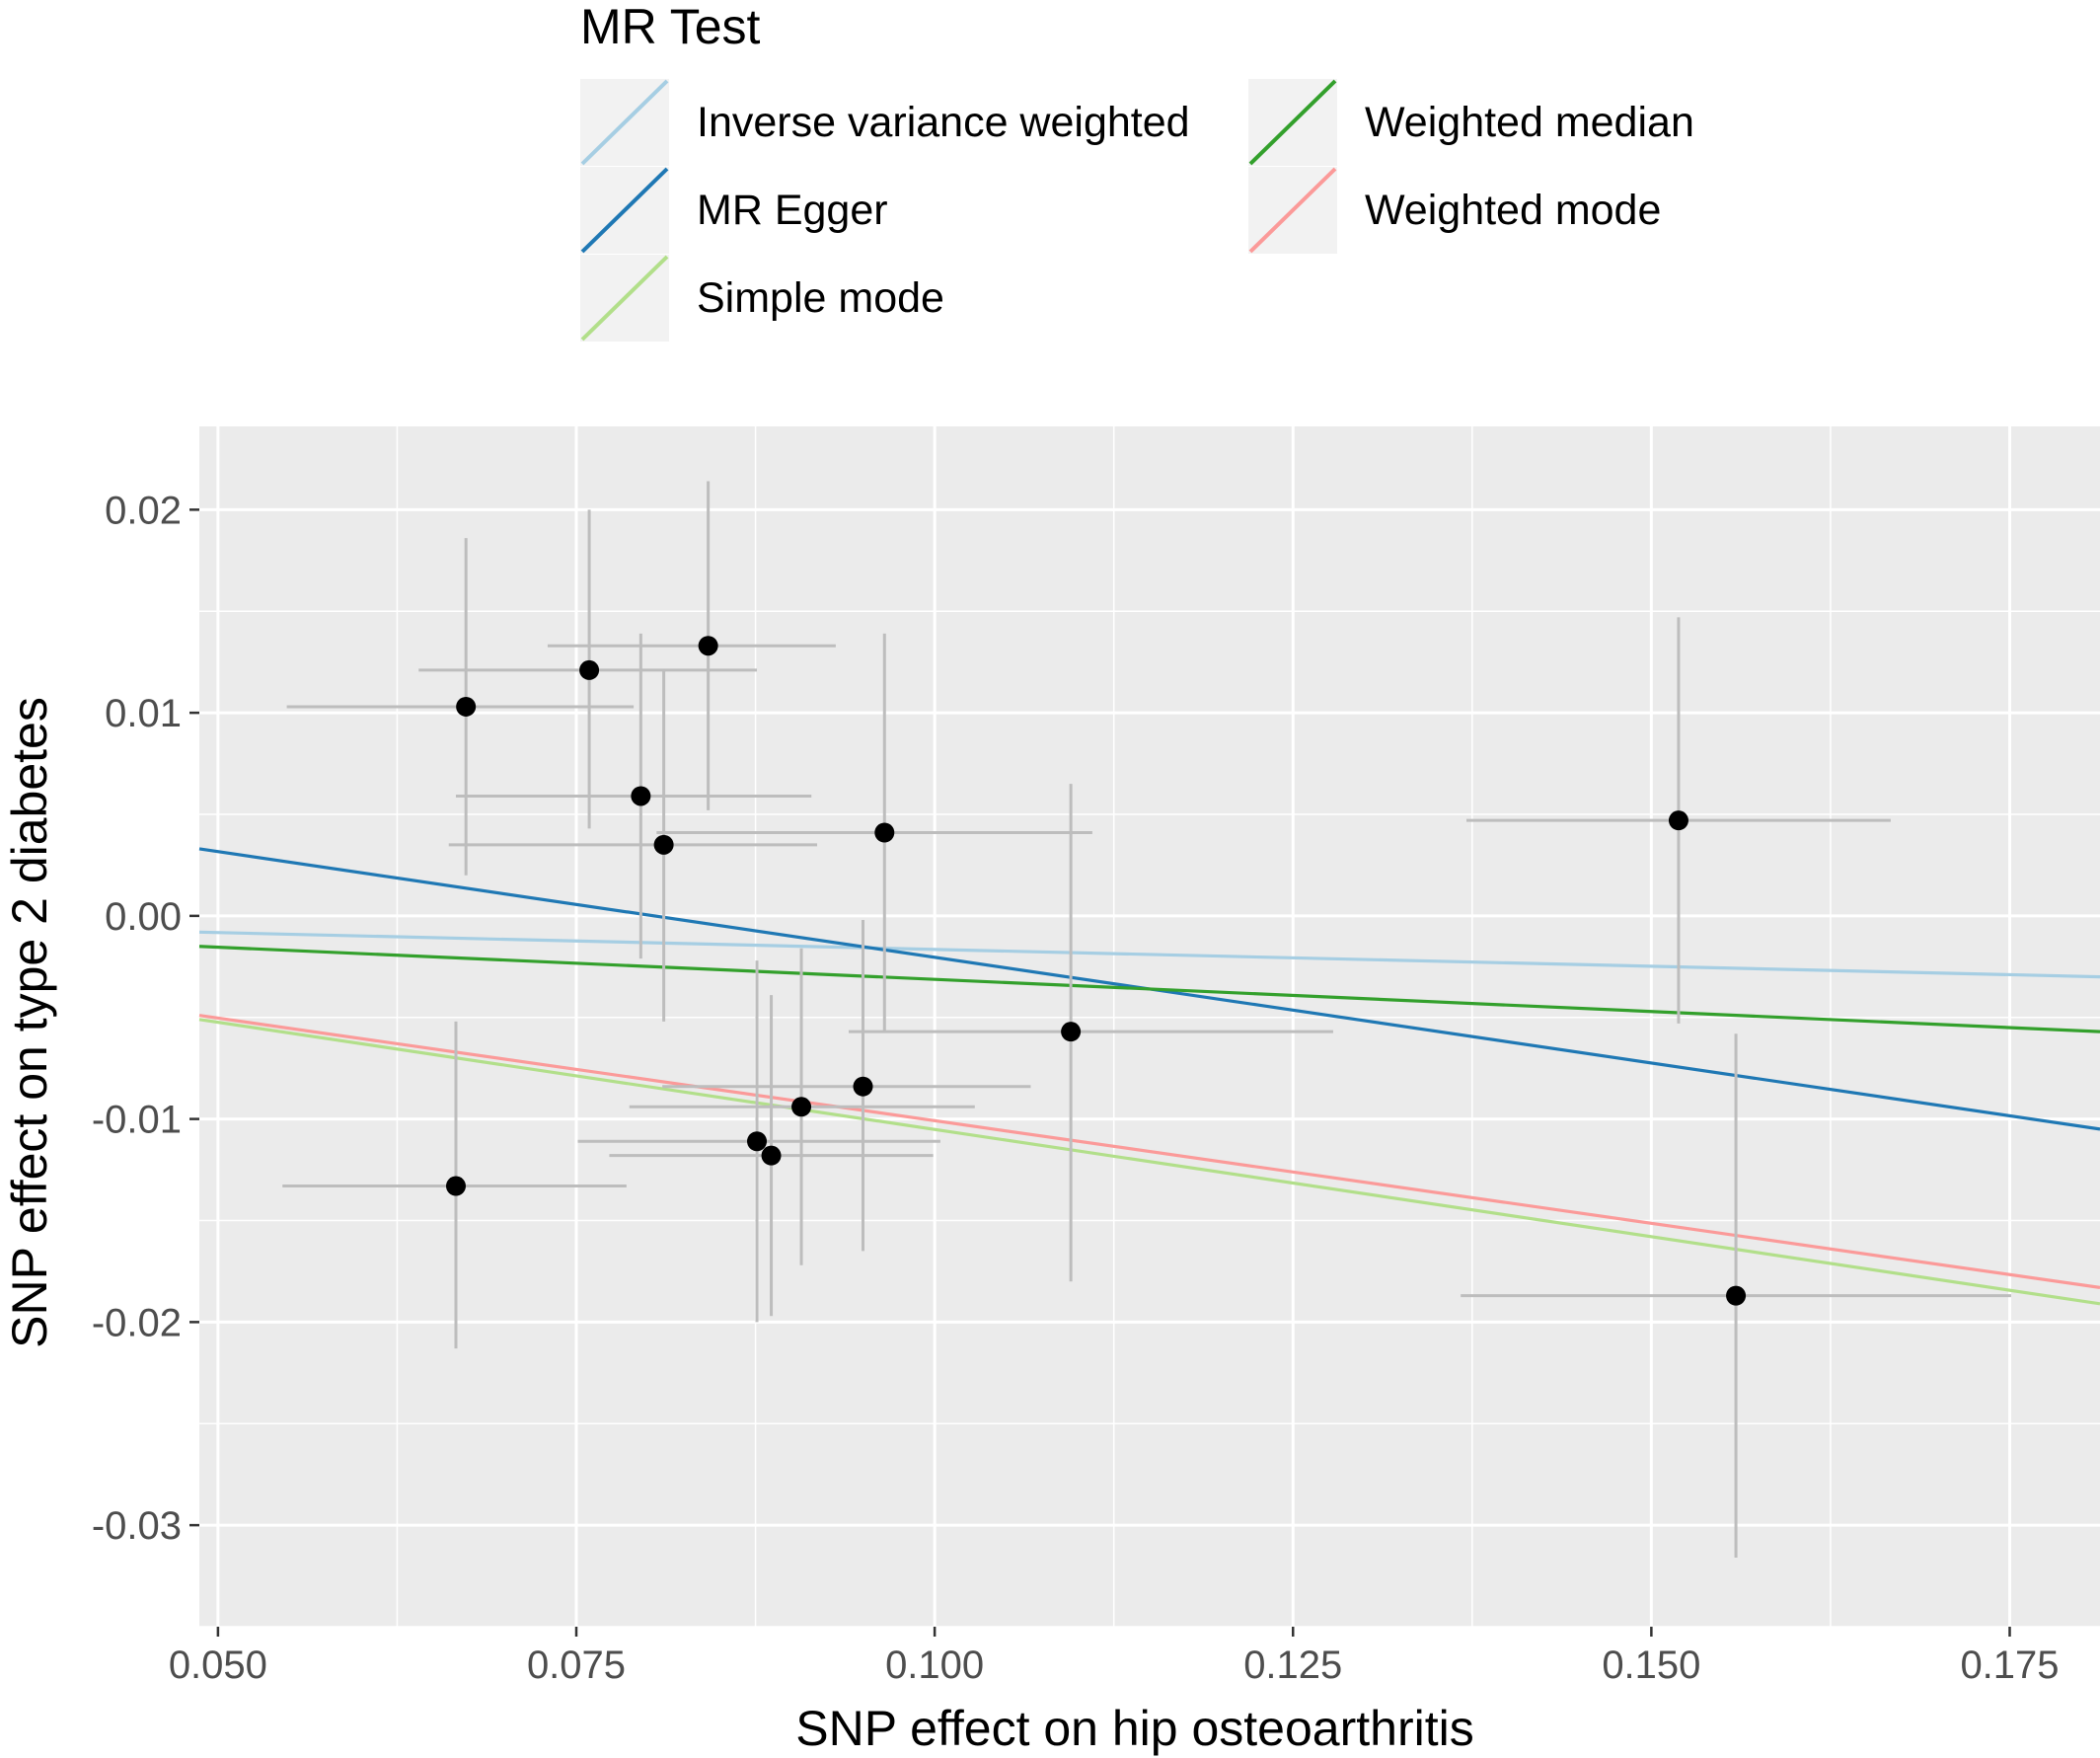 The height and width of the screenshot is (1758, 2100). Describe the element at coordinates (576, 1665) in the screenshot. I see `x-tick-label: 0.075` at that location.